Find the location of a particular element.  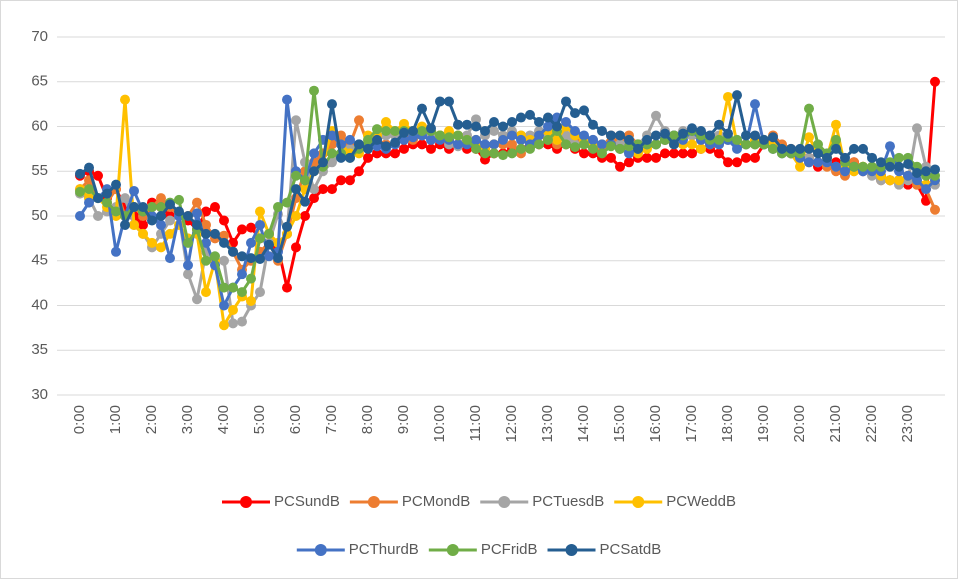

x-tick-label: 10:00 is located at coordinates (439, 424).